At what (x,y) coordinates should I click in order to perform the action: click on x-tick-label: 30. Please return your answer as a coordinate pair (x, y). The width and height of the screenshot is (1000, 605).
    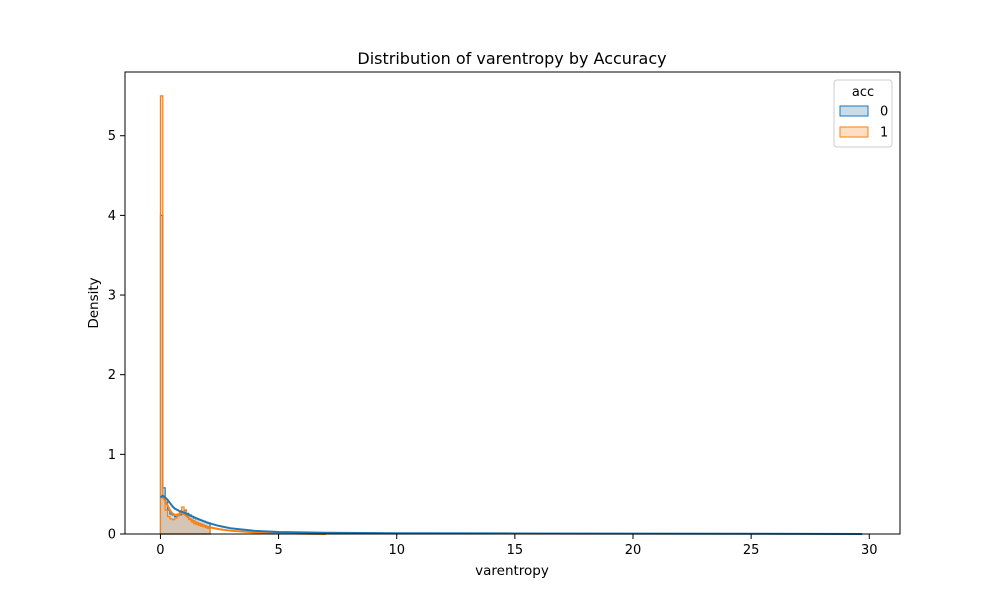
    Looking at the image, I should click on (869, 550).